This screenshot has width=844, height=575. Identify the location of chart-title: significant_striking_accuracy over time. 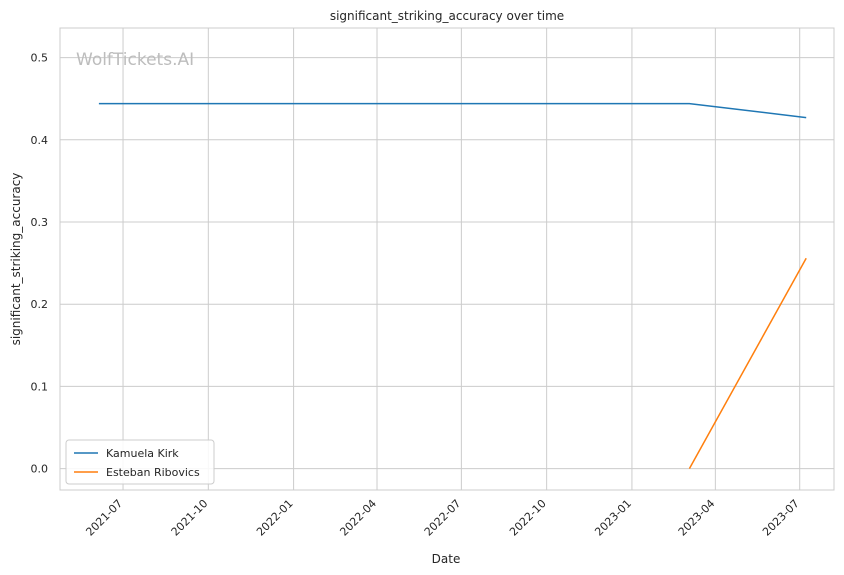
(447, 16).